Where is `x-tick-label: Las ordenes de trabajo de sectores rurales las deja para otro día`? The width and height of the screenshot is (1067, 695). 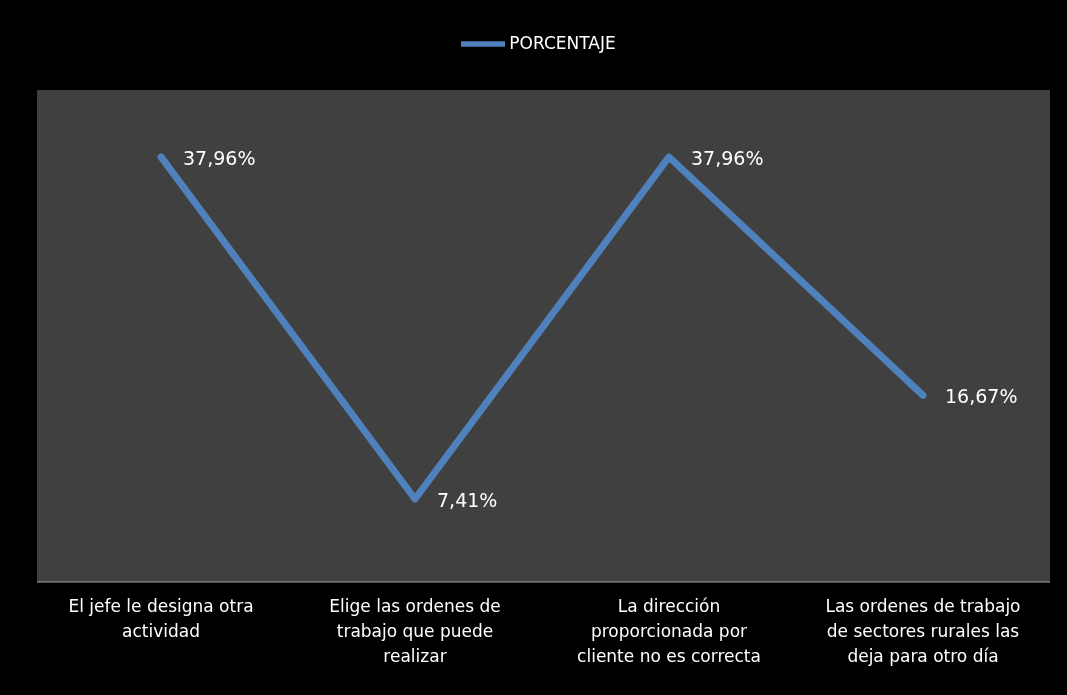
x-tick-label: Las ordenes de trabajo de sectores rurales las deja para otro día is located at coordinates (923, 631).